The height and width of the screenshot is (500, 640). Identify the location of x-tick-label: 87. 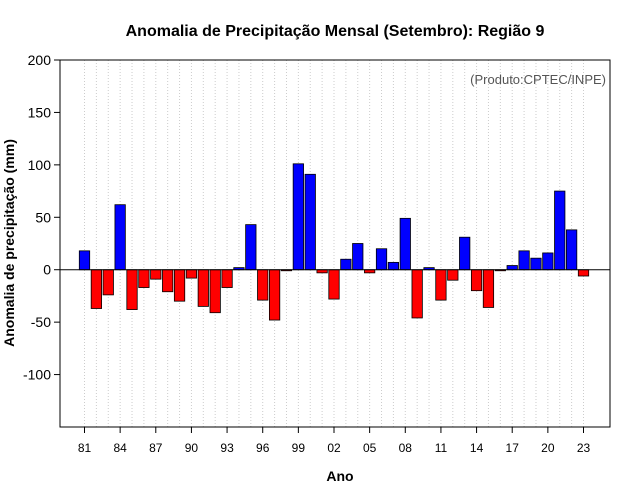
(156, 448).